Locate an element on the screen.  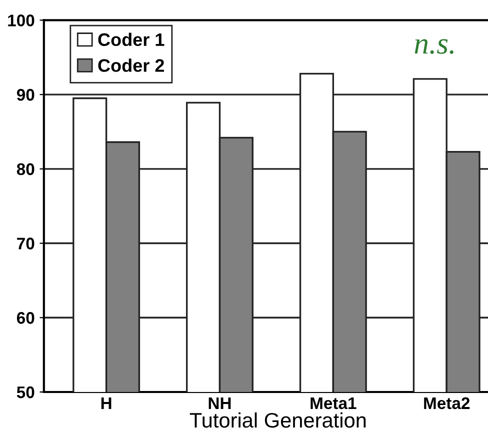
x-tick-label: Meta1 is located at coordinates (333, 403).